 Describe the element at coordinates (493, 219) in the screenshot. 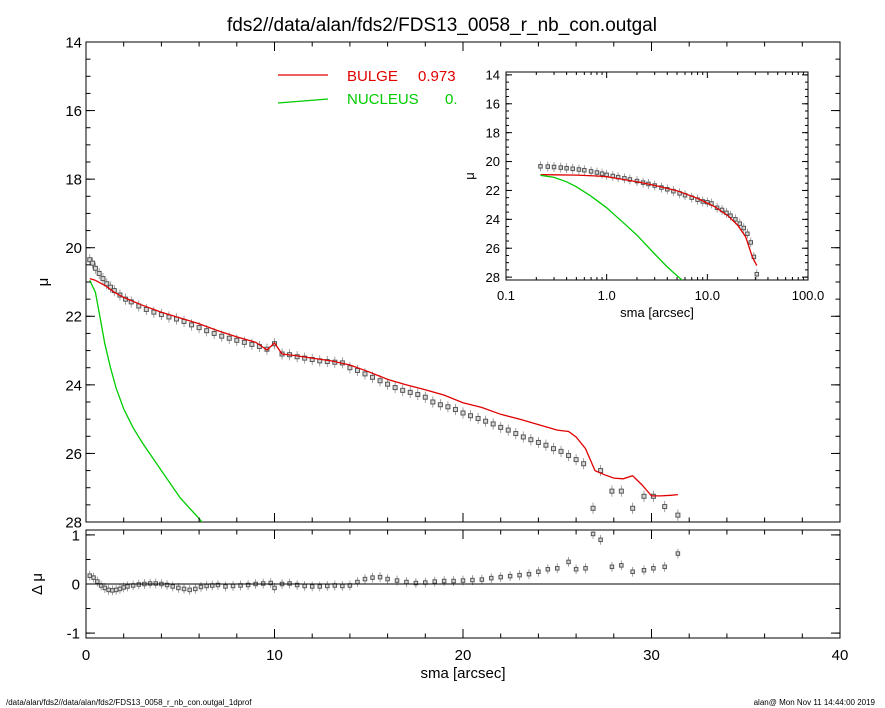

I see `inset-ytick-label: 24` at that location.